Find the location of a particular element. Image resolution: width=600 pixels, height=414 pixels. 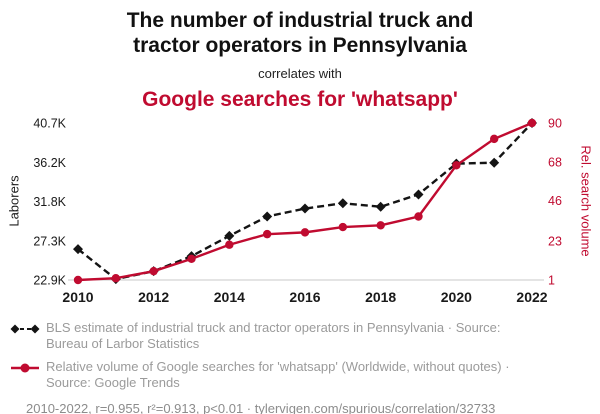

x-tick-label: 2010 is located at coordinates (77, 297).